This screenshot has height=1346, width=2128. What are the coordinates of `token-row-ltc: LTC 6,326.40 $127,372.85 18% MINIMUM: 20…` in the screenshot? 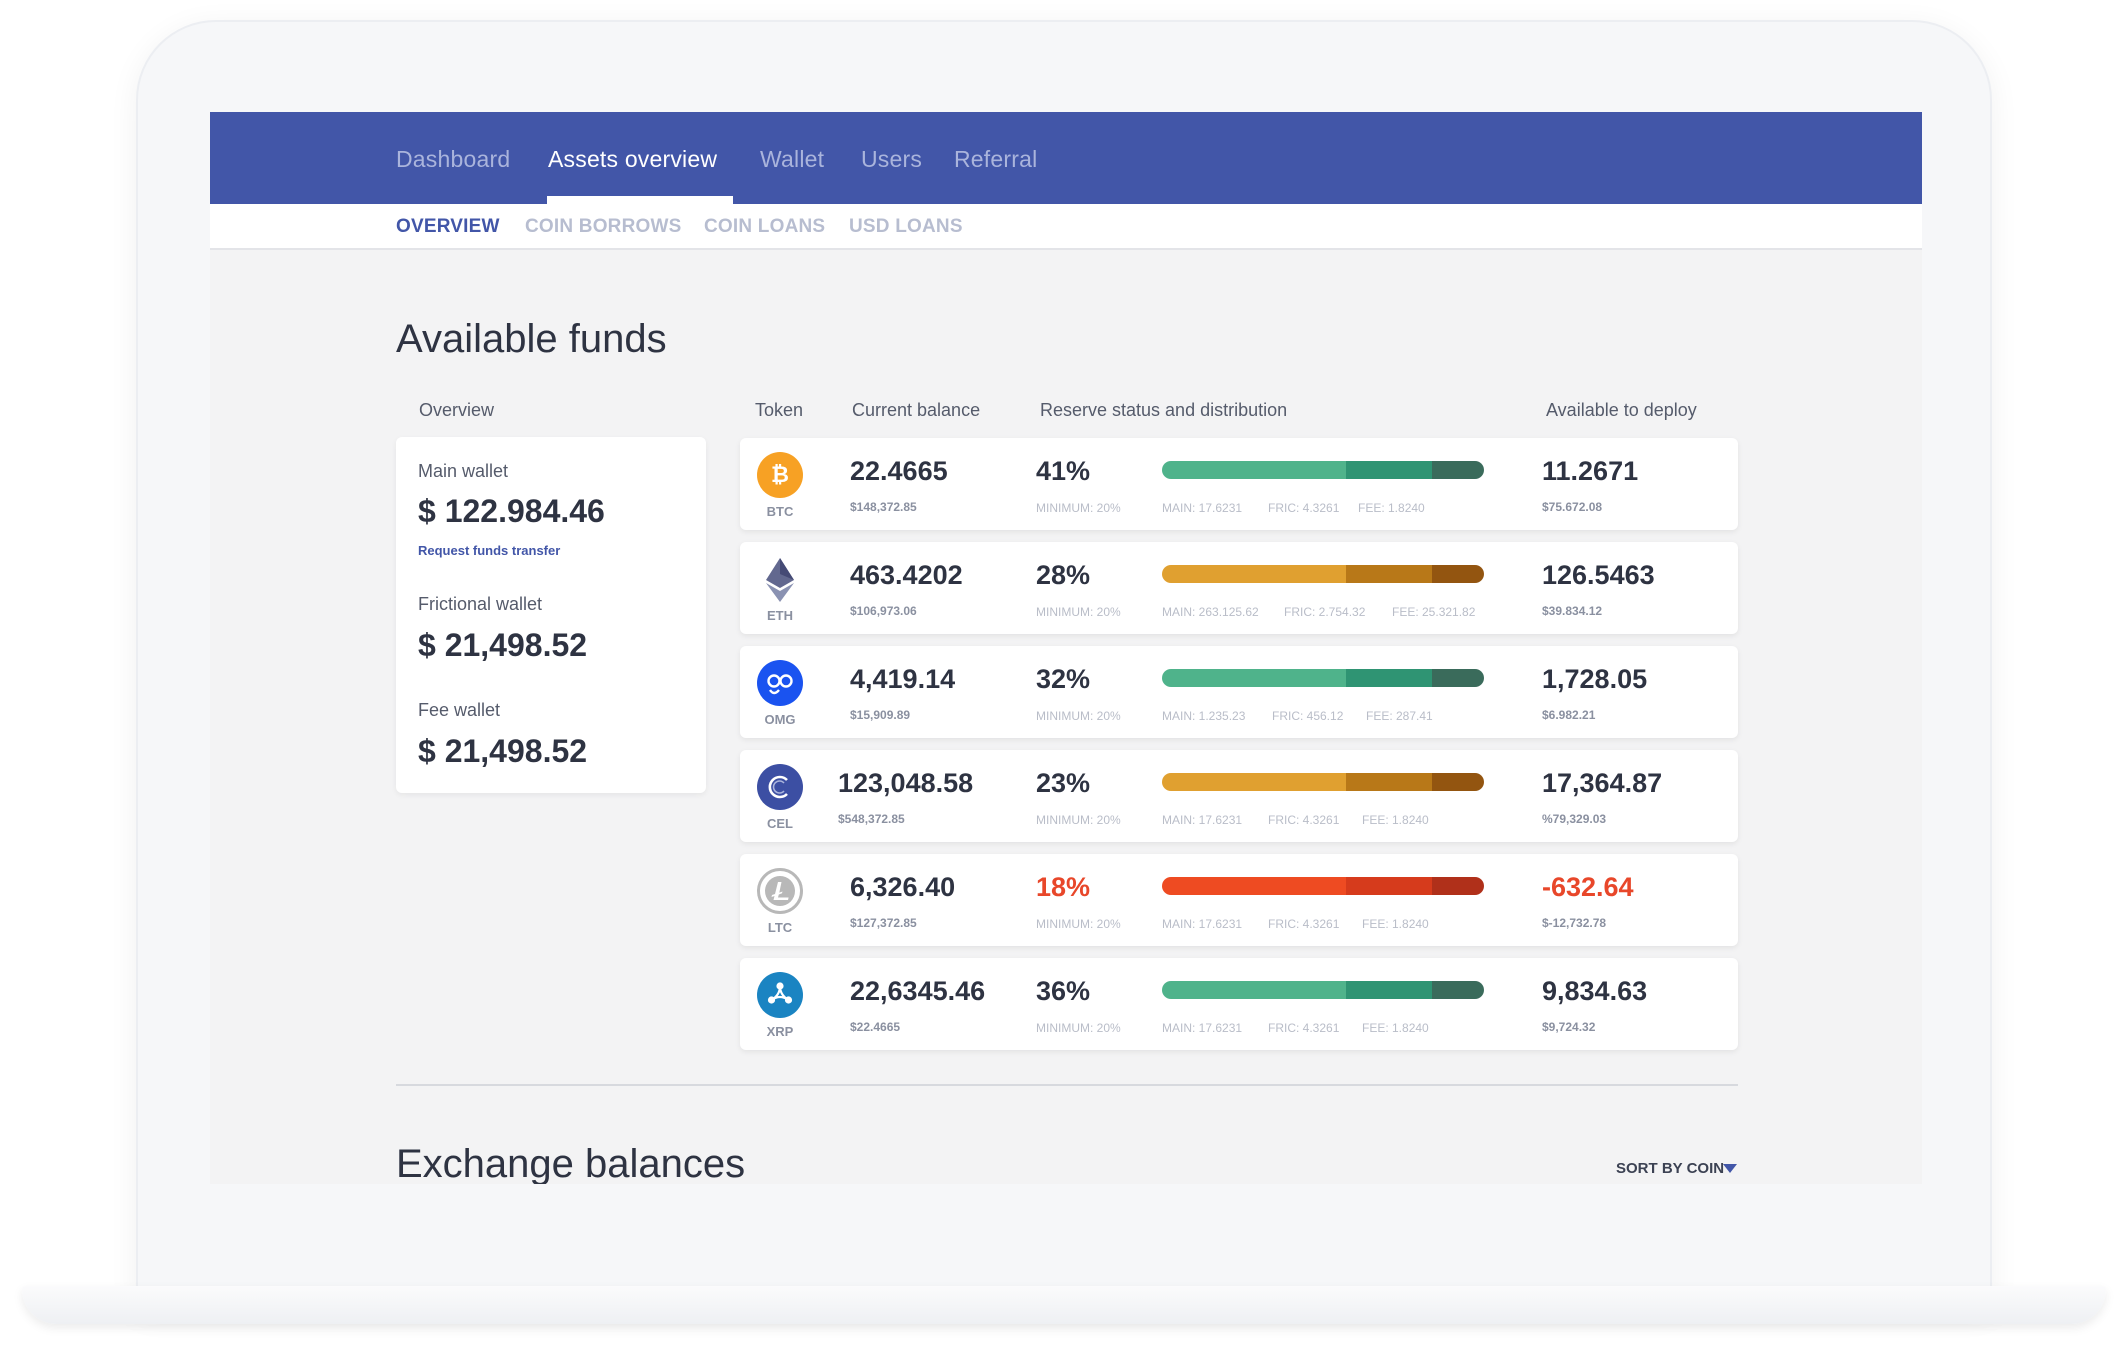 It's located at (1239, 900).